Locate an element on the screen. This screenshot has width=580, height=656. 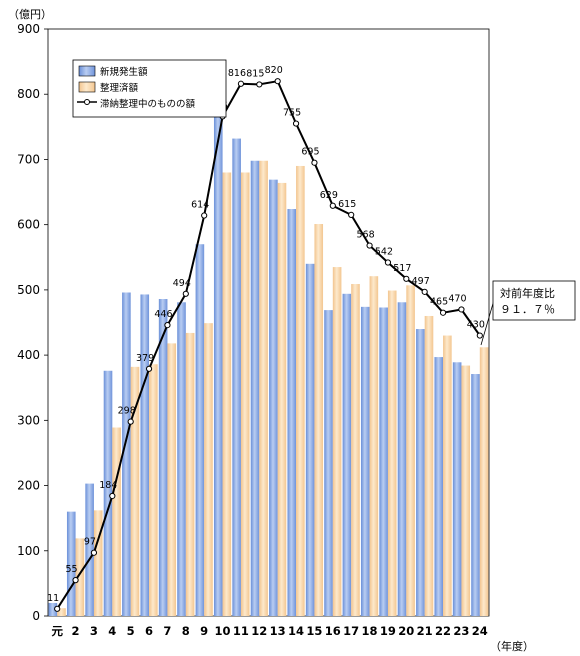
arrears-value-label: 11 is located at coordinates (53, 598).